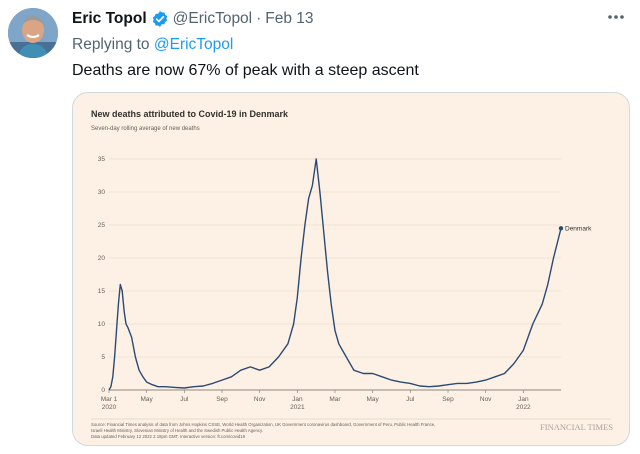 The width and height of the screenshot is (640, 454). What do you see at coordinates (102, 192) in the screenshot?
I see `y-tick-label: 30` at bounding box center [102, 192].